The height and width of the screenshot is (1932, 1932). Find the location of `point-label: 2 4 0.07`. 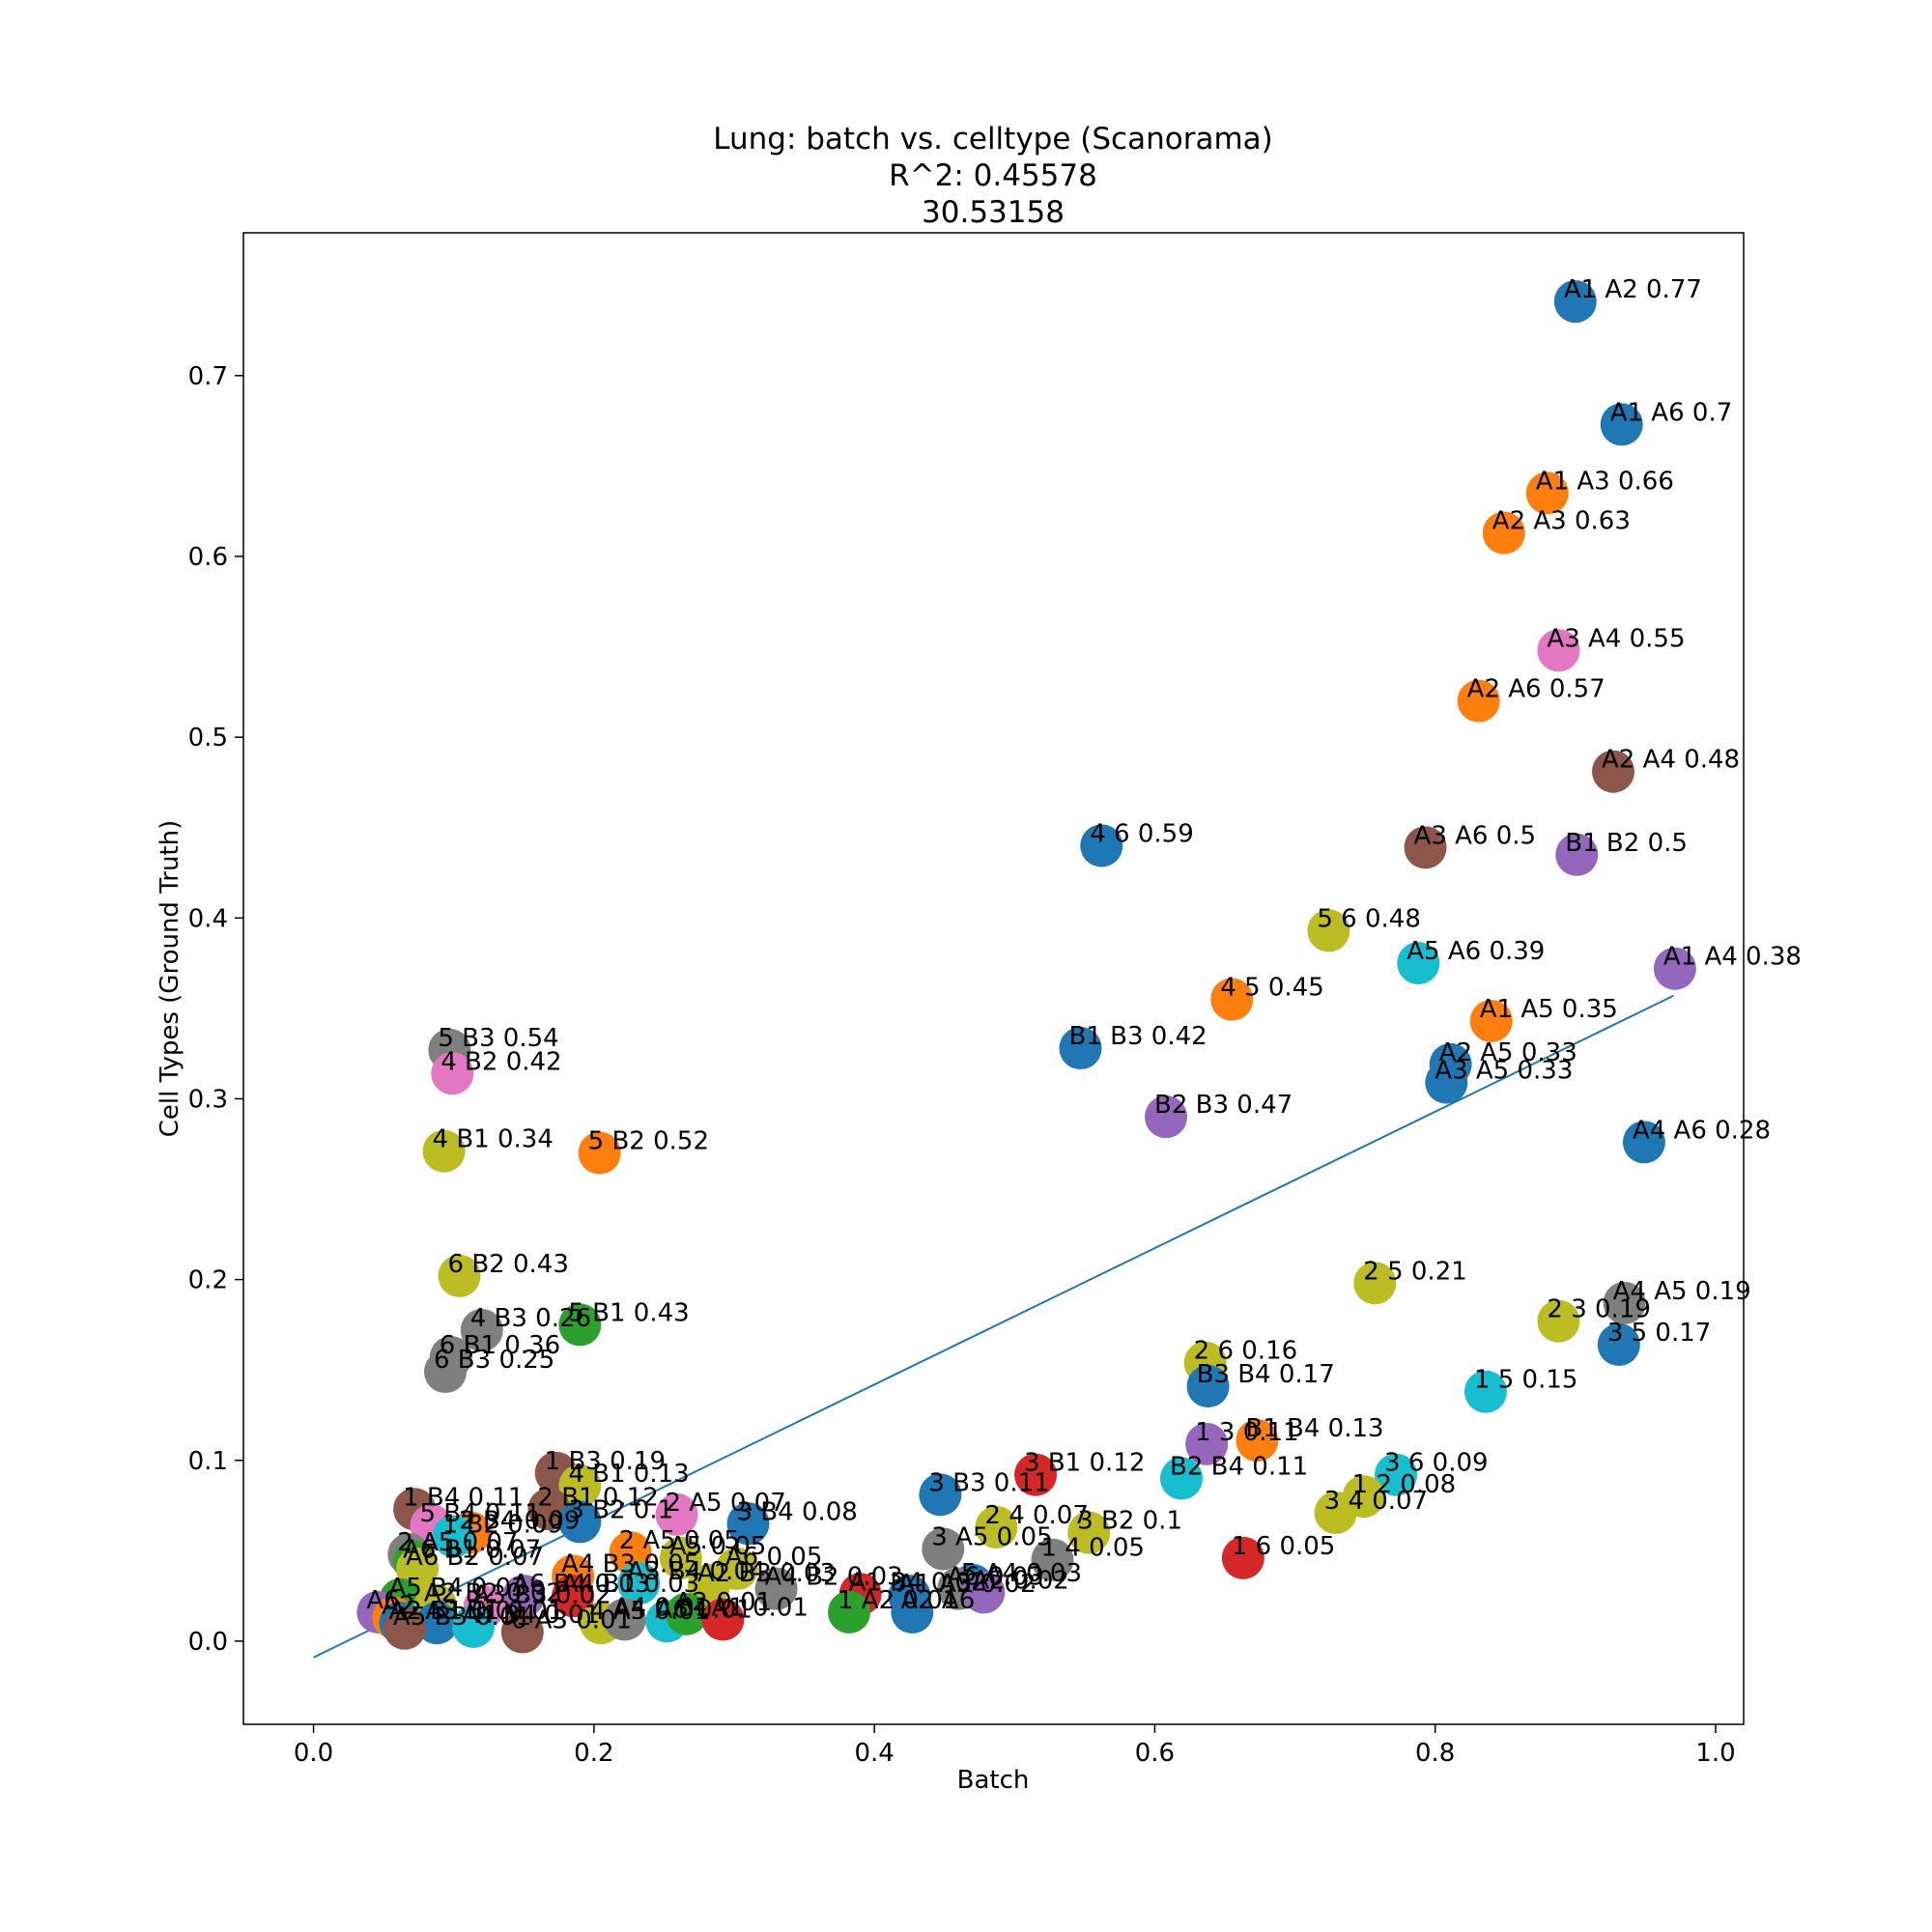

point-label: 2 4 0.07 is located at coordinates (1036, 1515).